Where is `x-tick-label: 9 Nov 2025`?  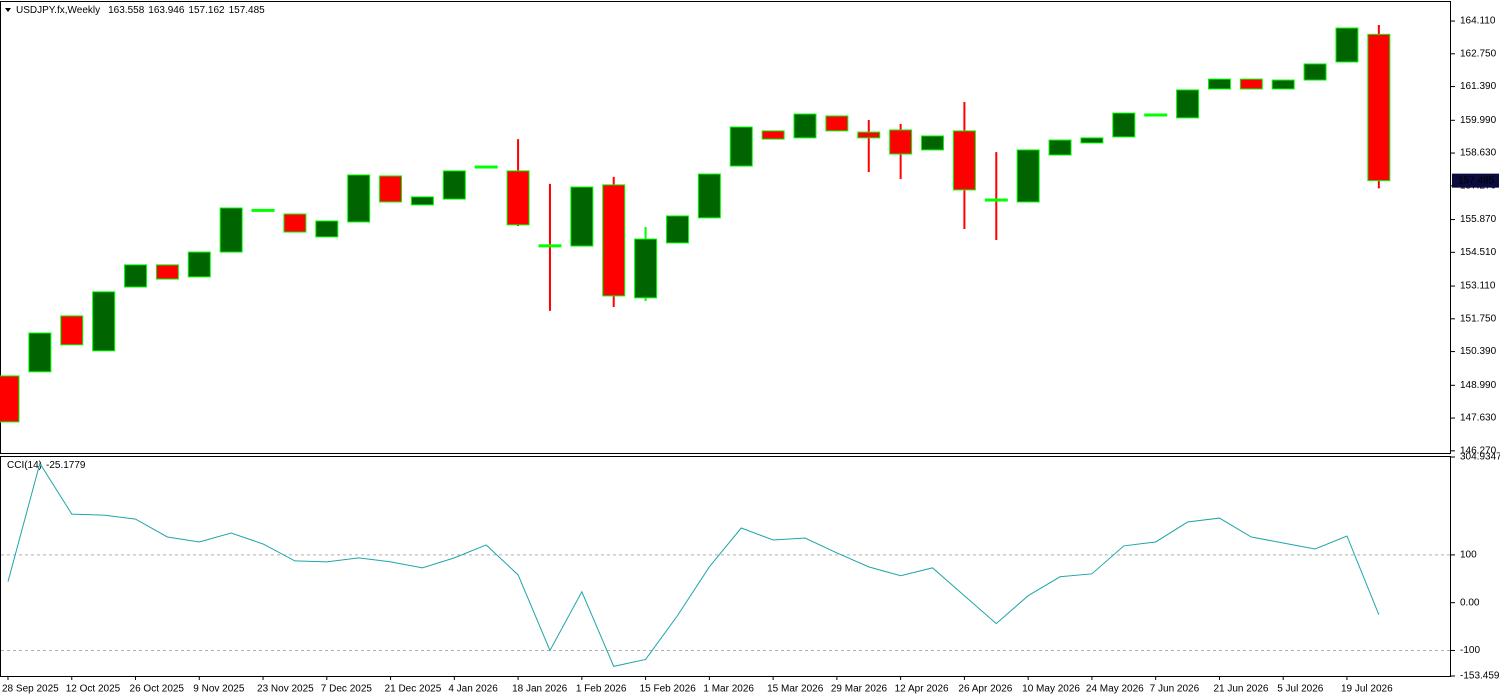 x-tick-label: 9 Nov 2025 is located at coordinates (219, 689).